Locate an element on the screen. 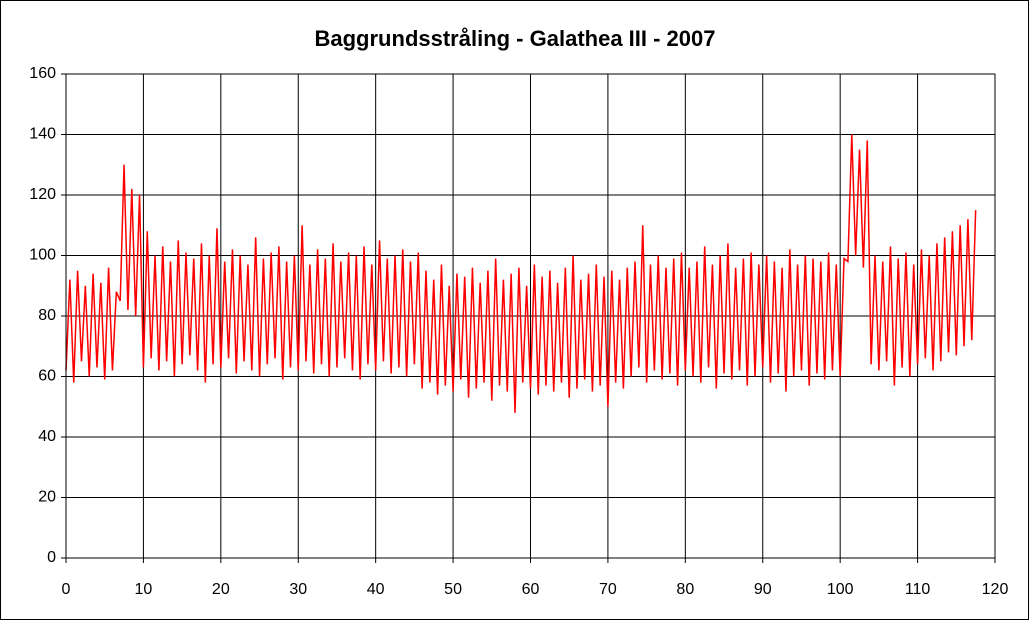 The height and width of the screenshot is (620, 1029). x-tick-label: 10 is located at coordinates (144, 589).